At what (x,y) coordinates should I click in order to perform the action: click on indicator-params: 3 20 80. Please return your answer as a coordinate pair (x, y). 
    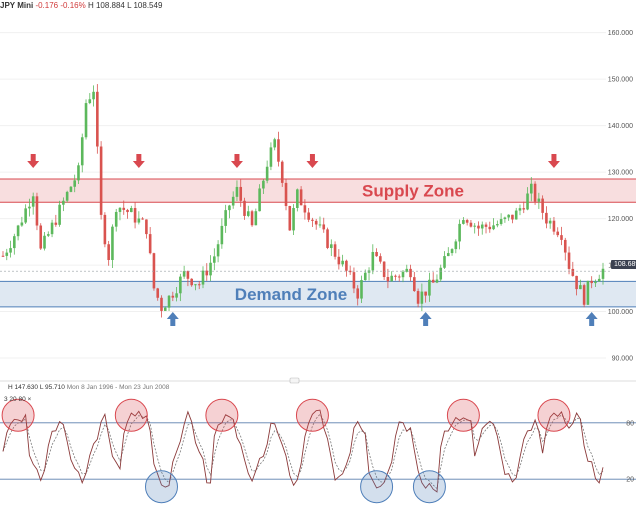
    Looking at the image, I should click on (15, 399).